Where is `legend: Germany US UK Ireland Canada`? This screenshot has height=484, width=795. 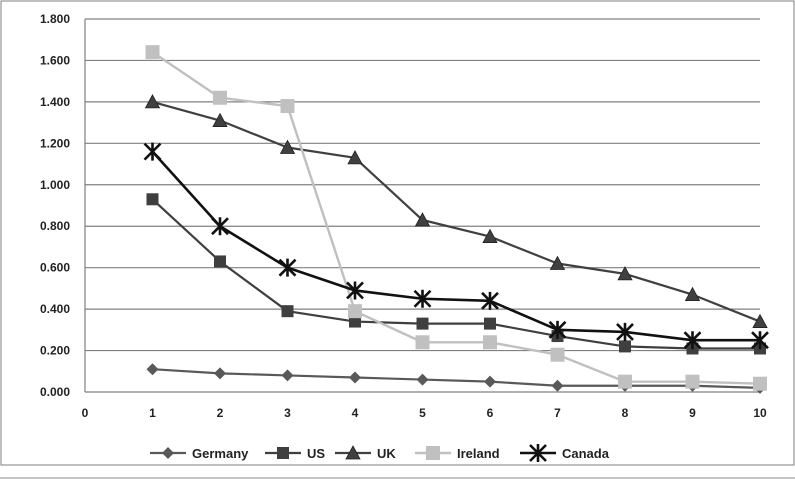
legend: Germany US UK Ireland Canada is located at coordinates (380, 453).